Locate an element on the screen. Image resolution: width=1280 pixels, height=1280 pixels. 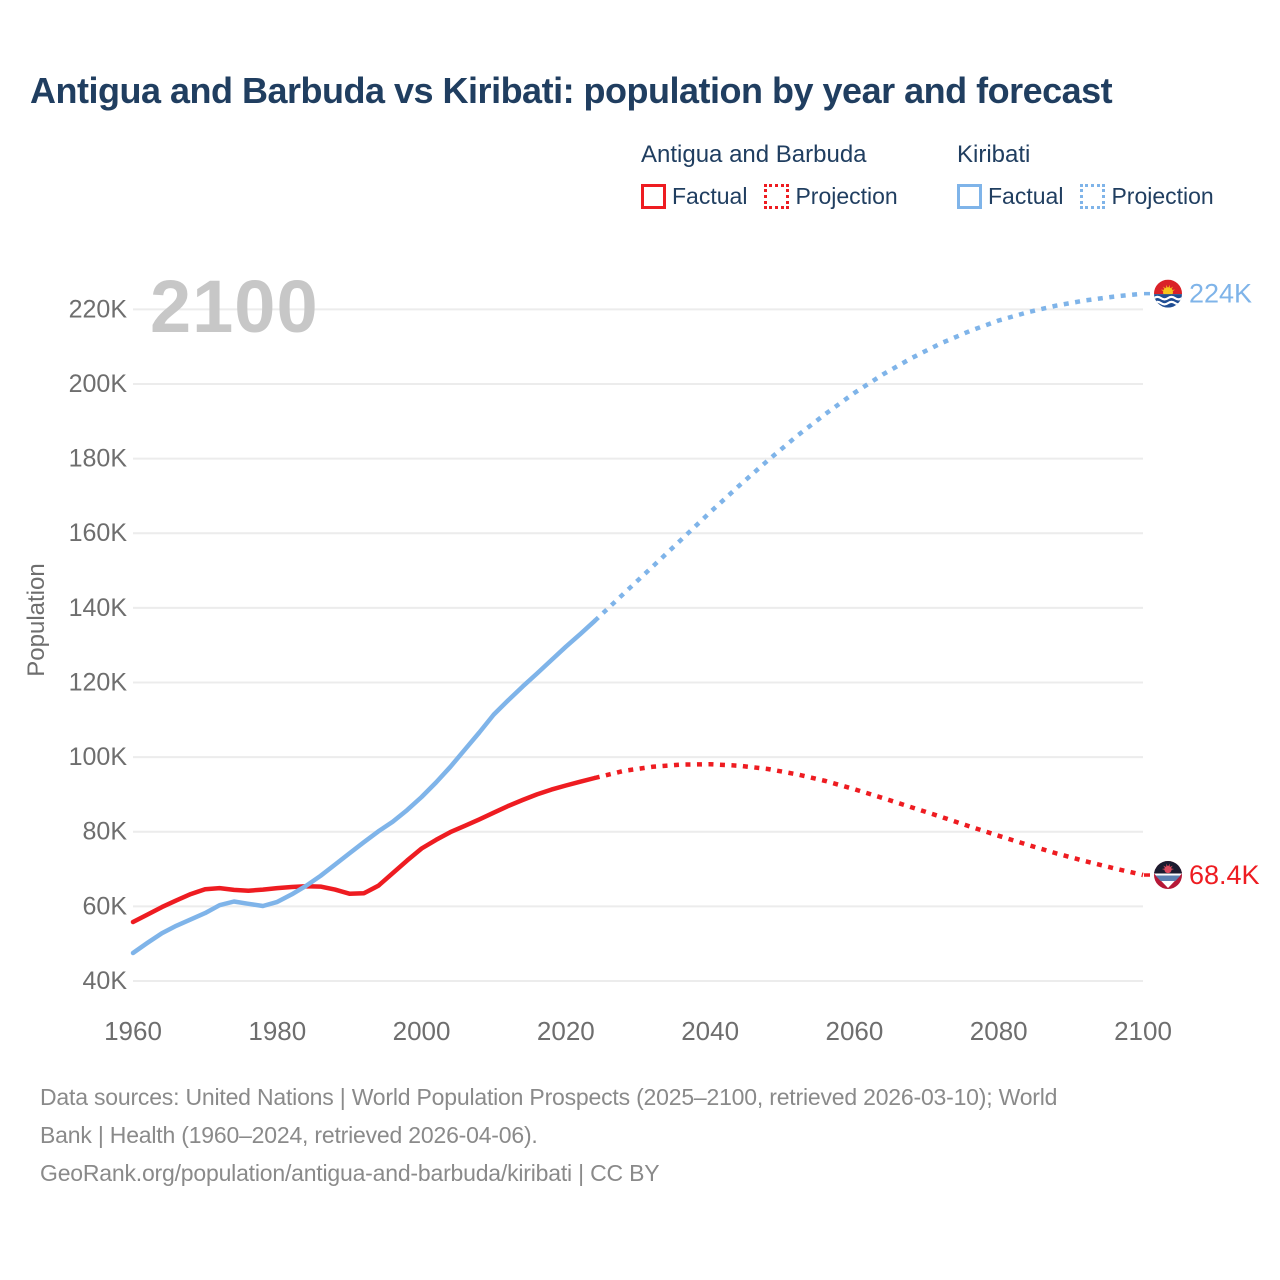
kiribati-flag-icon is located at coordinates (1168, 293).